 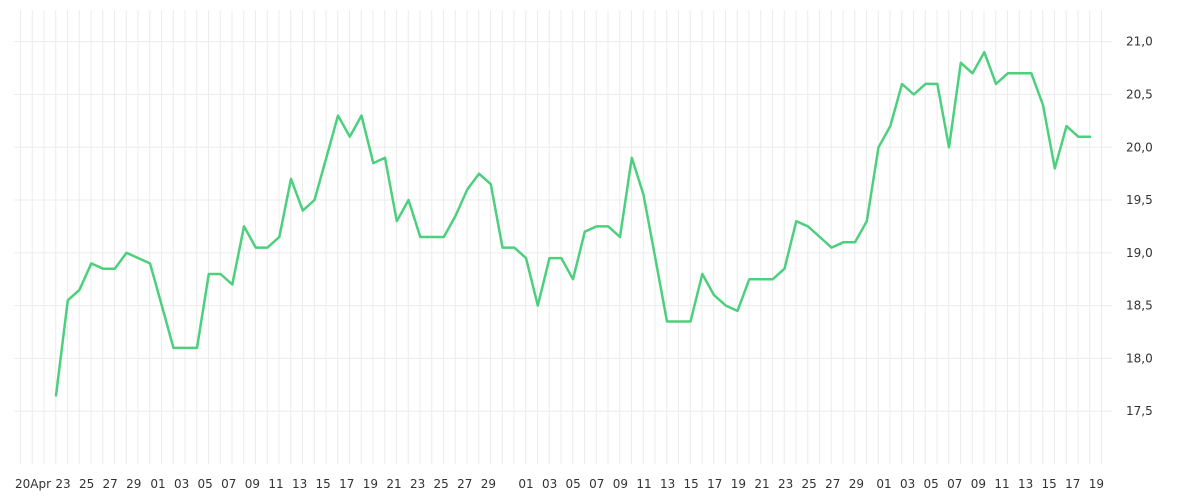 I want to click on y-tick-label: 19,5, so click(x=1139, y=200).